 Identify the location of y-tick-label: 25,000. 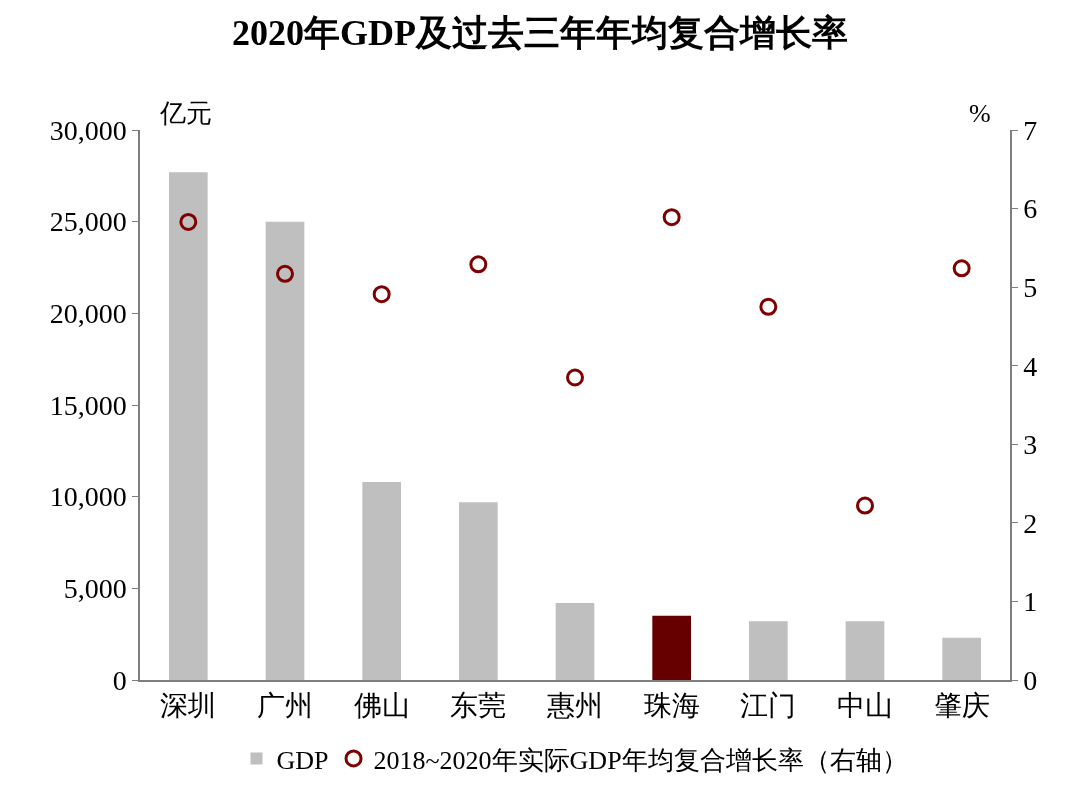
(88, 222).